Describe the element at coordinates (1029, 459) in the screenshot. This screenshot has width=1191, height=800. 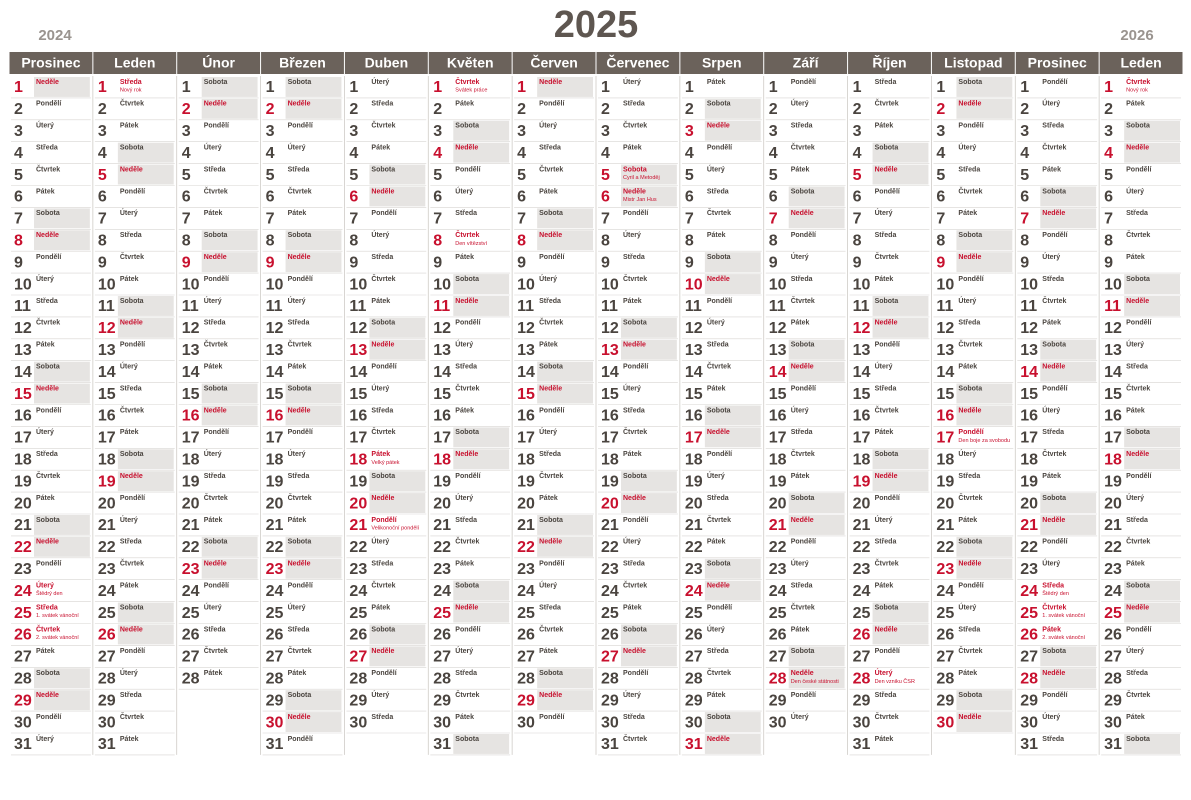
I see `day-number: 18` at that location.